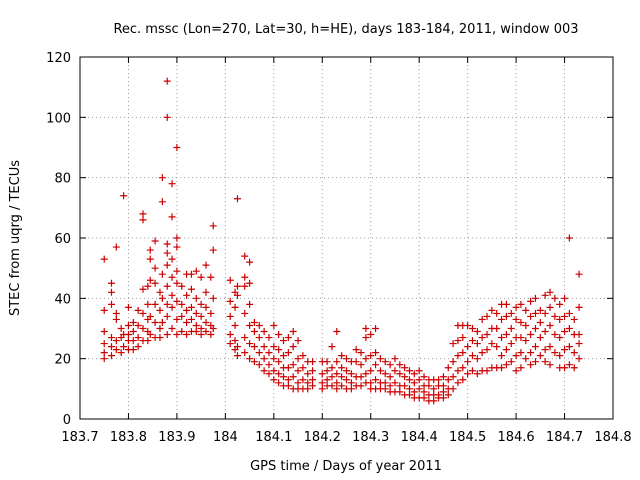 The width and height of the screenshot is (640, 480). I want to click on y-tick-label: 120, so click(58, 58).